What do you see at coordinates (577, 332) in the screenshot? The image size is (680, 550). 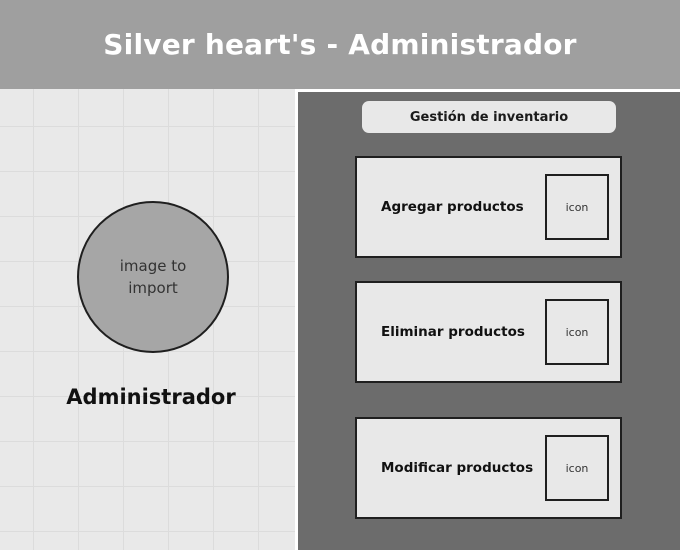 I see `delete-products-icon: icon` at bounding box center [577, 332].